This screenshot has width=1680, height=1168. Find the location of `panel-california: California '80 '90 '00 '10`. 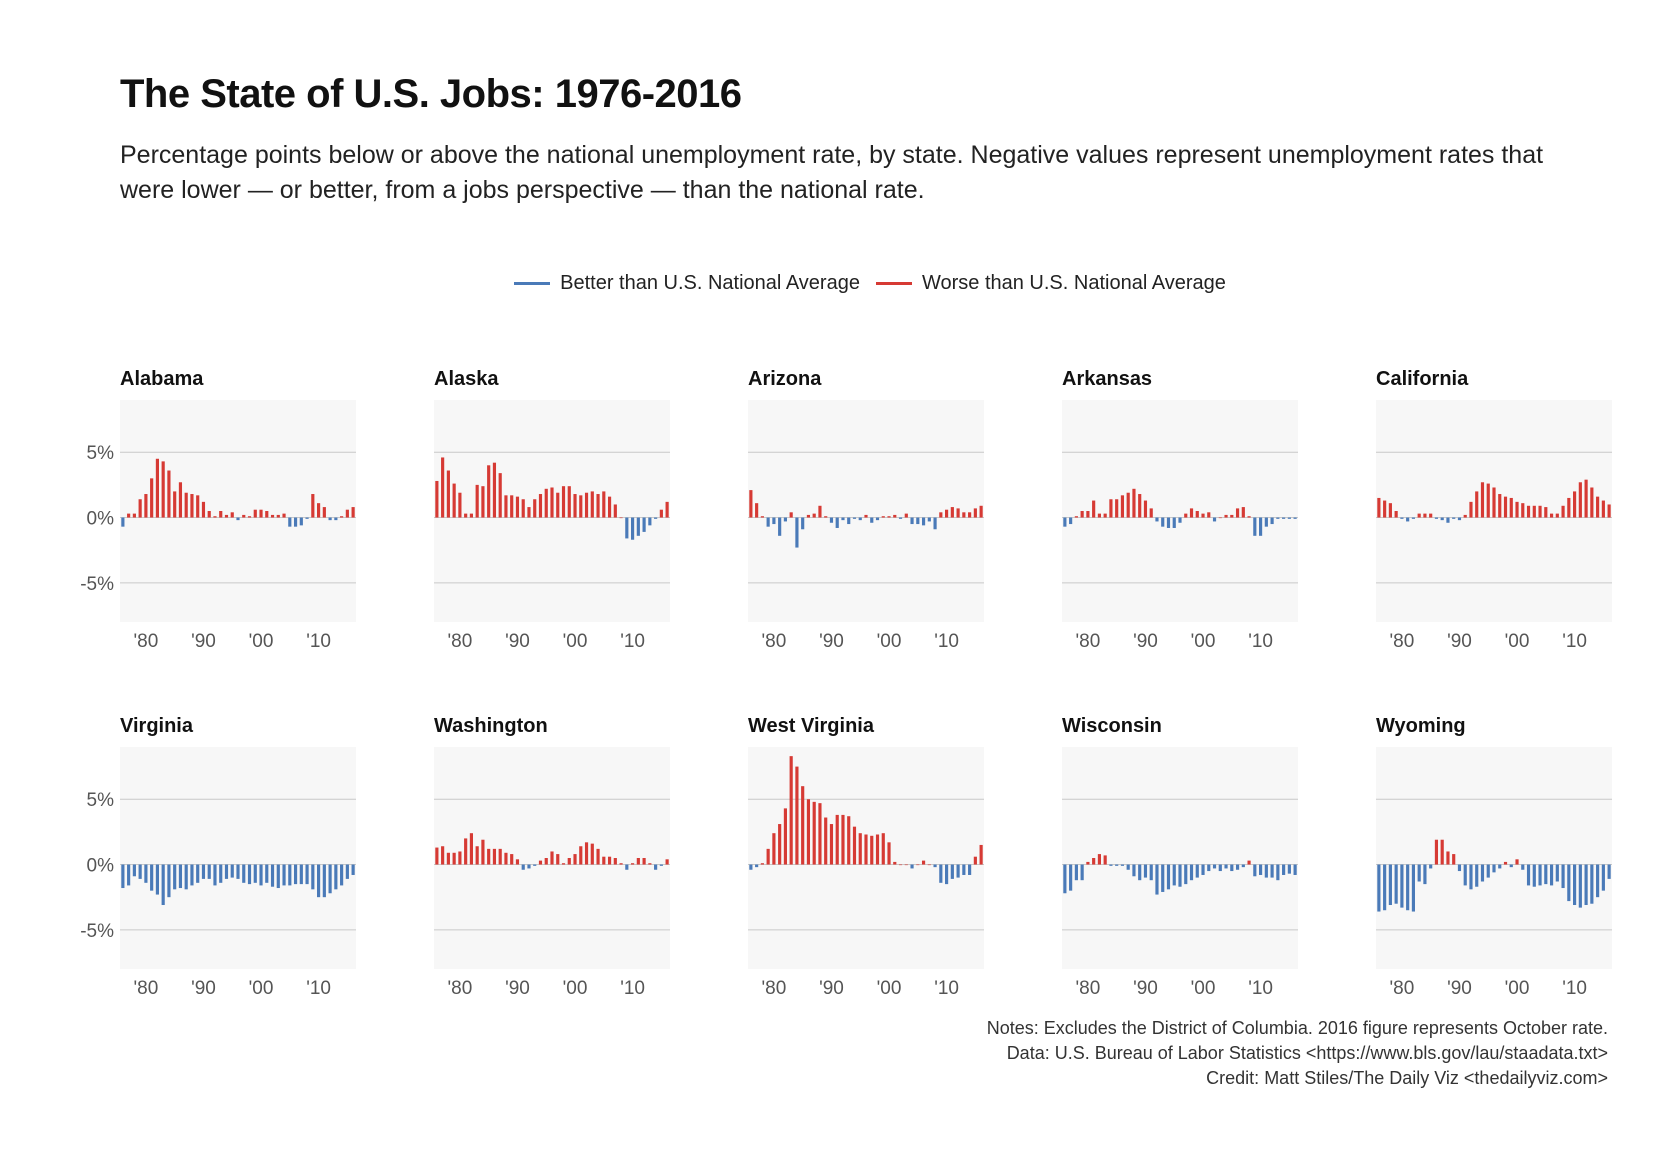

panel-california: California '80 '90 '00 '10 is located at coordinates (1494, 510).